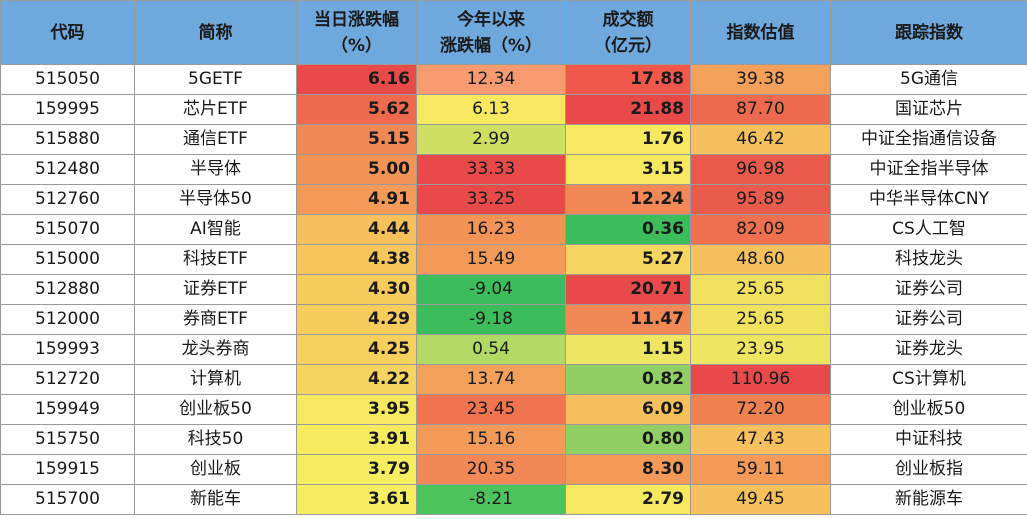 The image size is (1027, 519). What do you see at coordinates (356, 229) in the screenshot?
I see `daily-change-cell: 4.44` at bounding box center [356, 229].